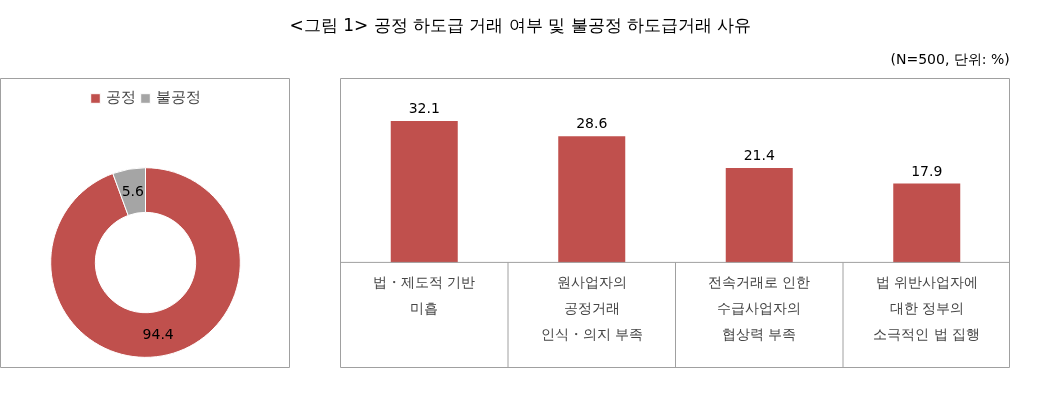 The height and width of the screenshot is (399, 1044). I want to click on data-label: 17.9, so click(927, 170).